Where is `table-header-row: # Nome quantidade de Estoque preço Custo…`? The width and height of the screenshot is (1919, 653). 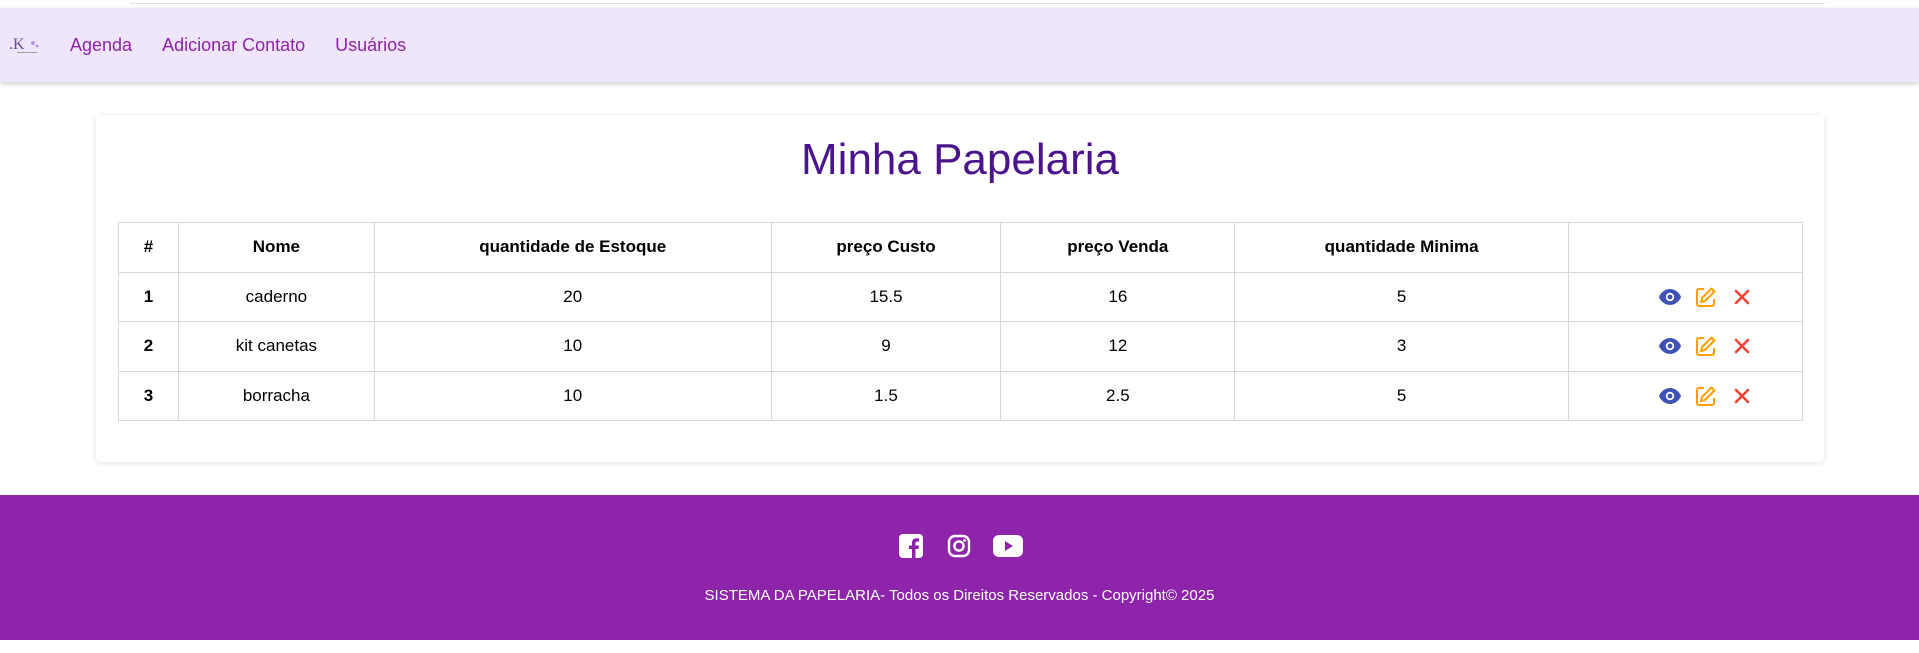 table-header-row: # Nome quantidade de Estoque preço Custo… is located at coordinates (960, 247).